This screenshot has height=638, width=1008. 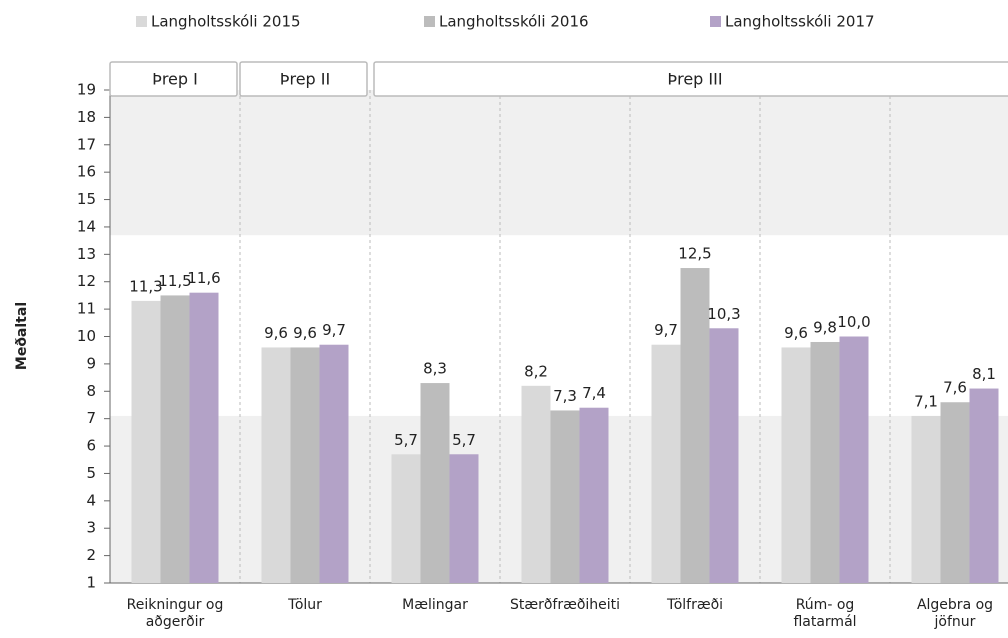 What do you see at coordinates (853, 322) in the screenshot?
I see `value-label: 10,0` at bounding box center [853, 322].